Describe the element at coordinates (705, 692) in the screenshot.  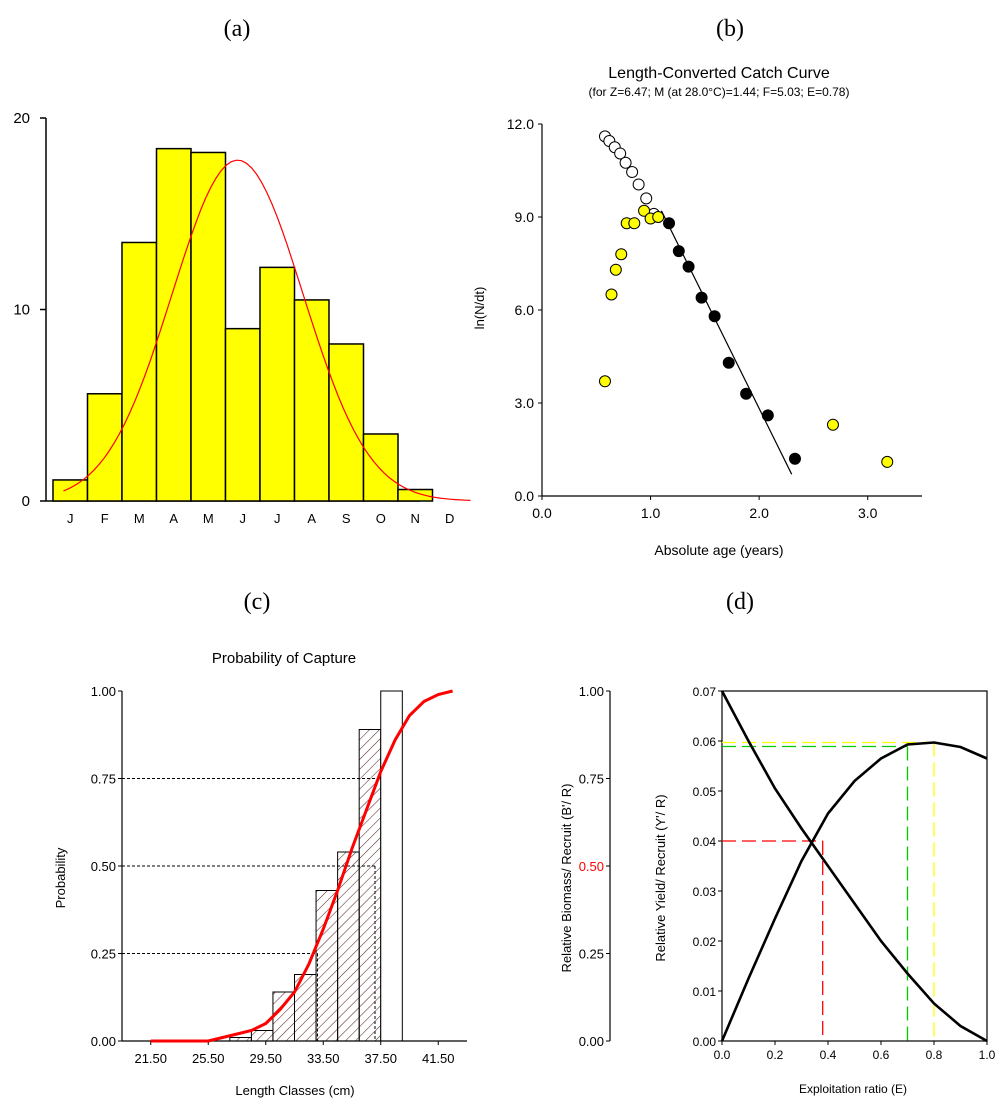
I see `y-tick-label-right-d: 0.07` at that location.